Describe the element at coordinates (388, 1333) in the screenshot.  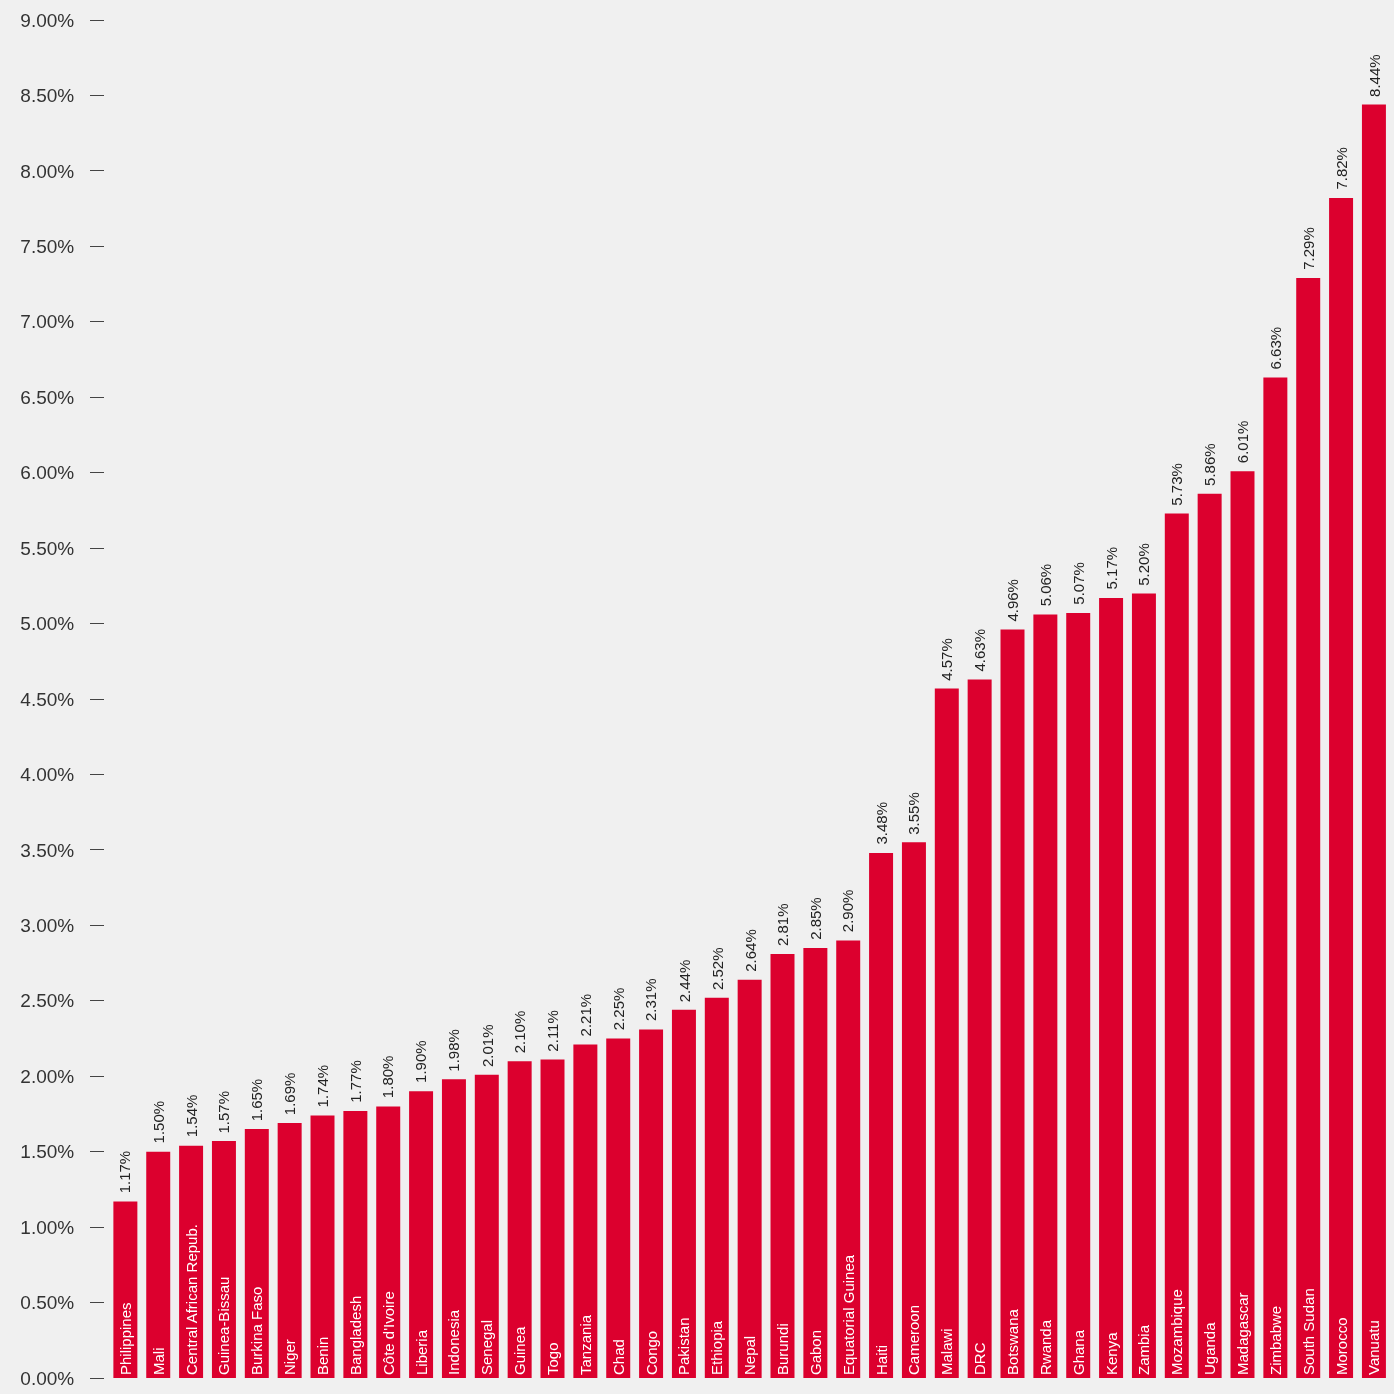
I see `x-tick-label: Côte d'Ivoire` at that location.